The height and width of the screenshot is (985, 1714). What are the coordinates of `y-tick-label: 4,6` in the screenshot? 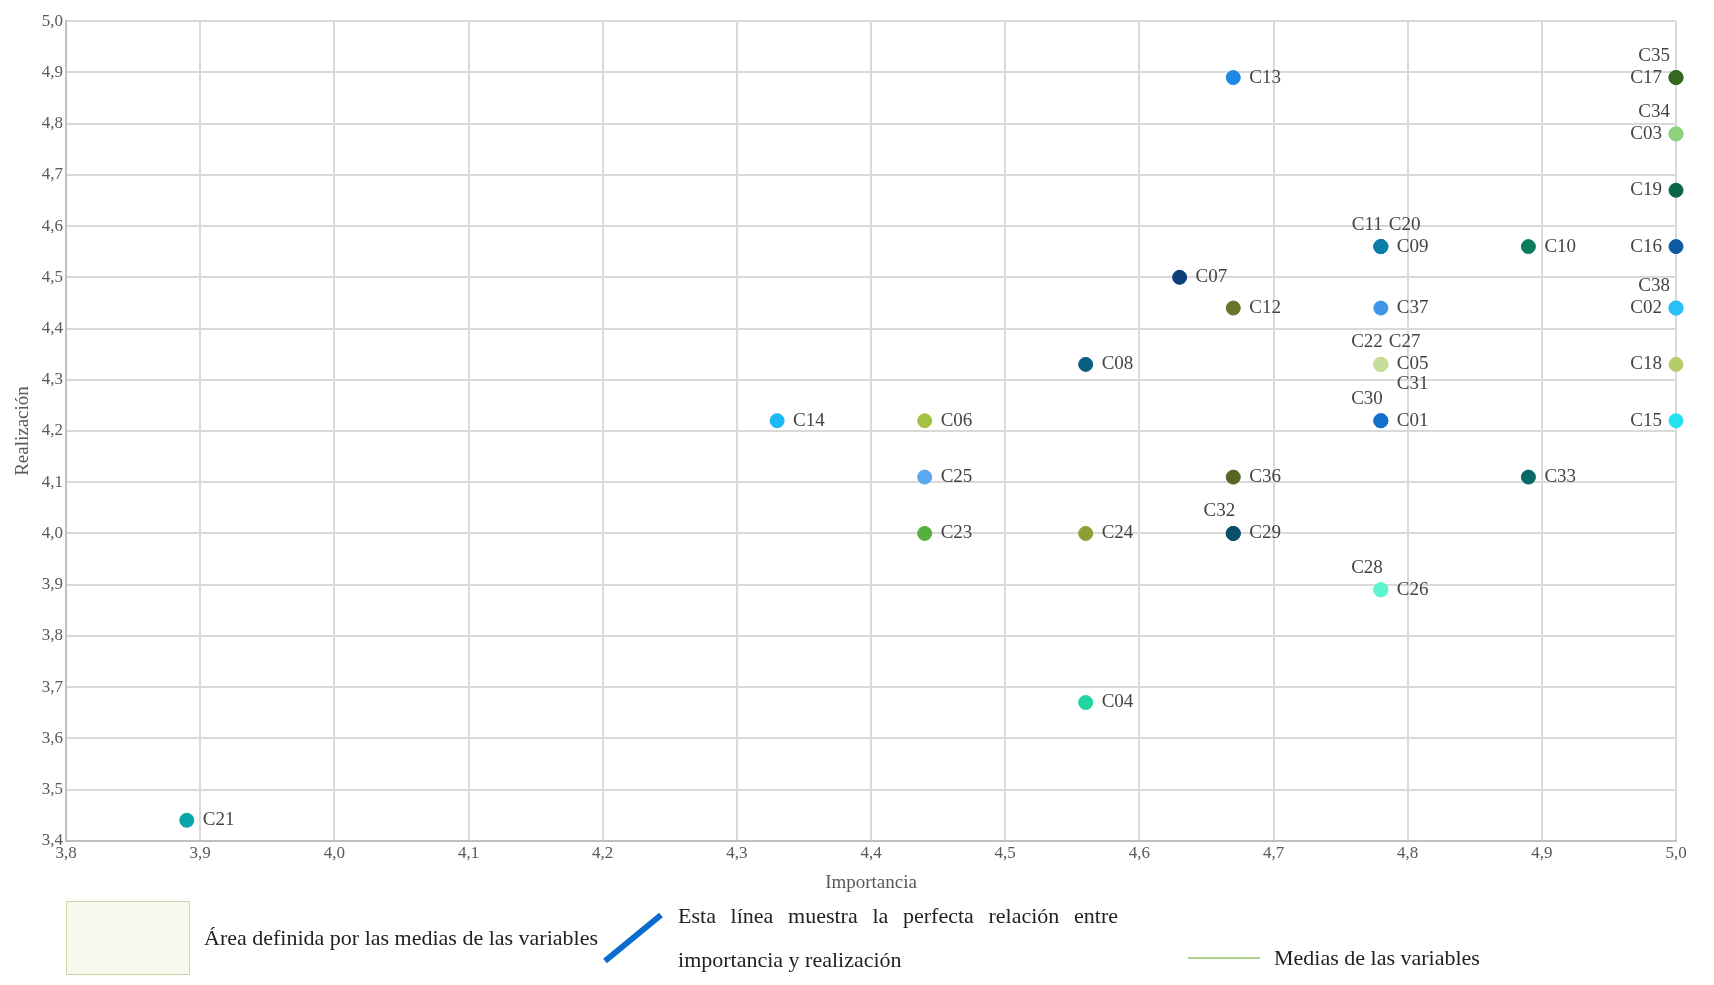 It's located at (52, 225).